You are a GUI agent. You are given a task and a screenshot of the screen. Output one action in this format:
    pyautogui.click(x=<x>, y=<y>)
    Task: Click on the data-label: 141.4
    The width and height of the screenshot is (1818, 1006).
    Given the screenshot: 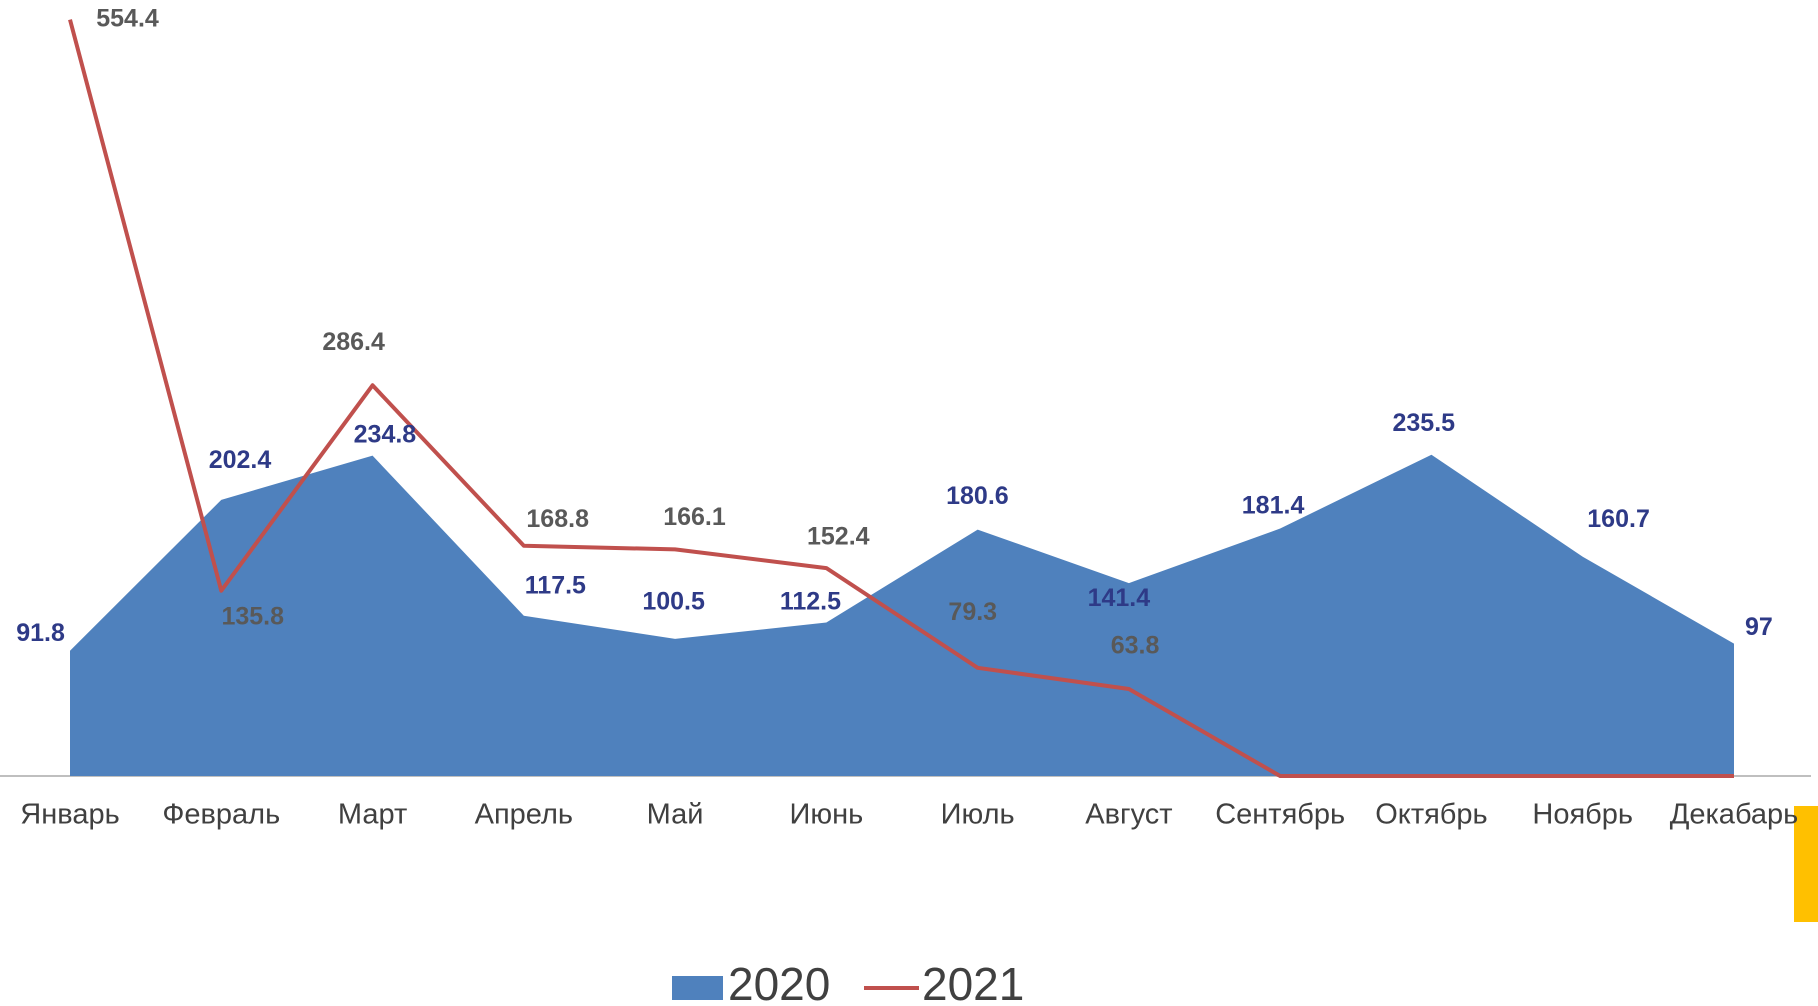 What is the action you would take?
    pyautogui.click(x=1119, y=598)
    